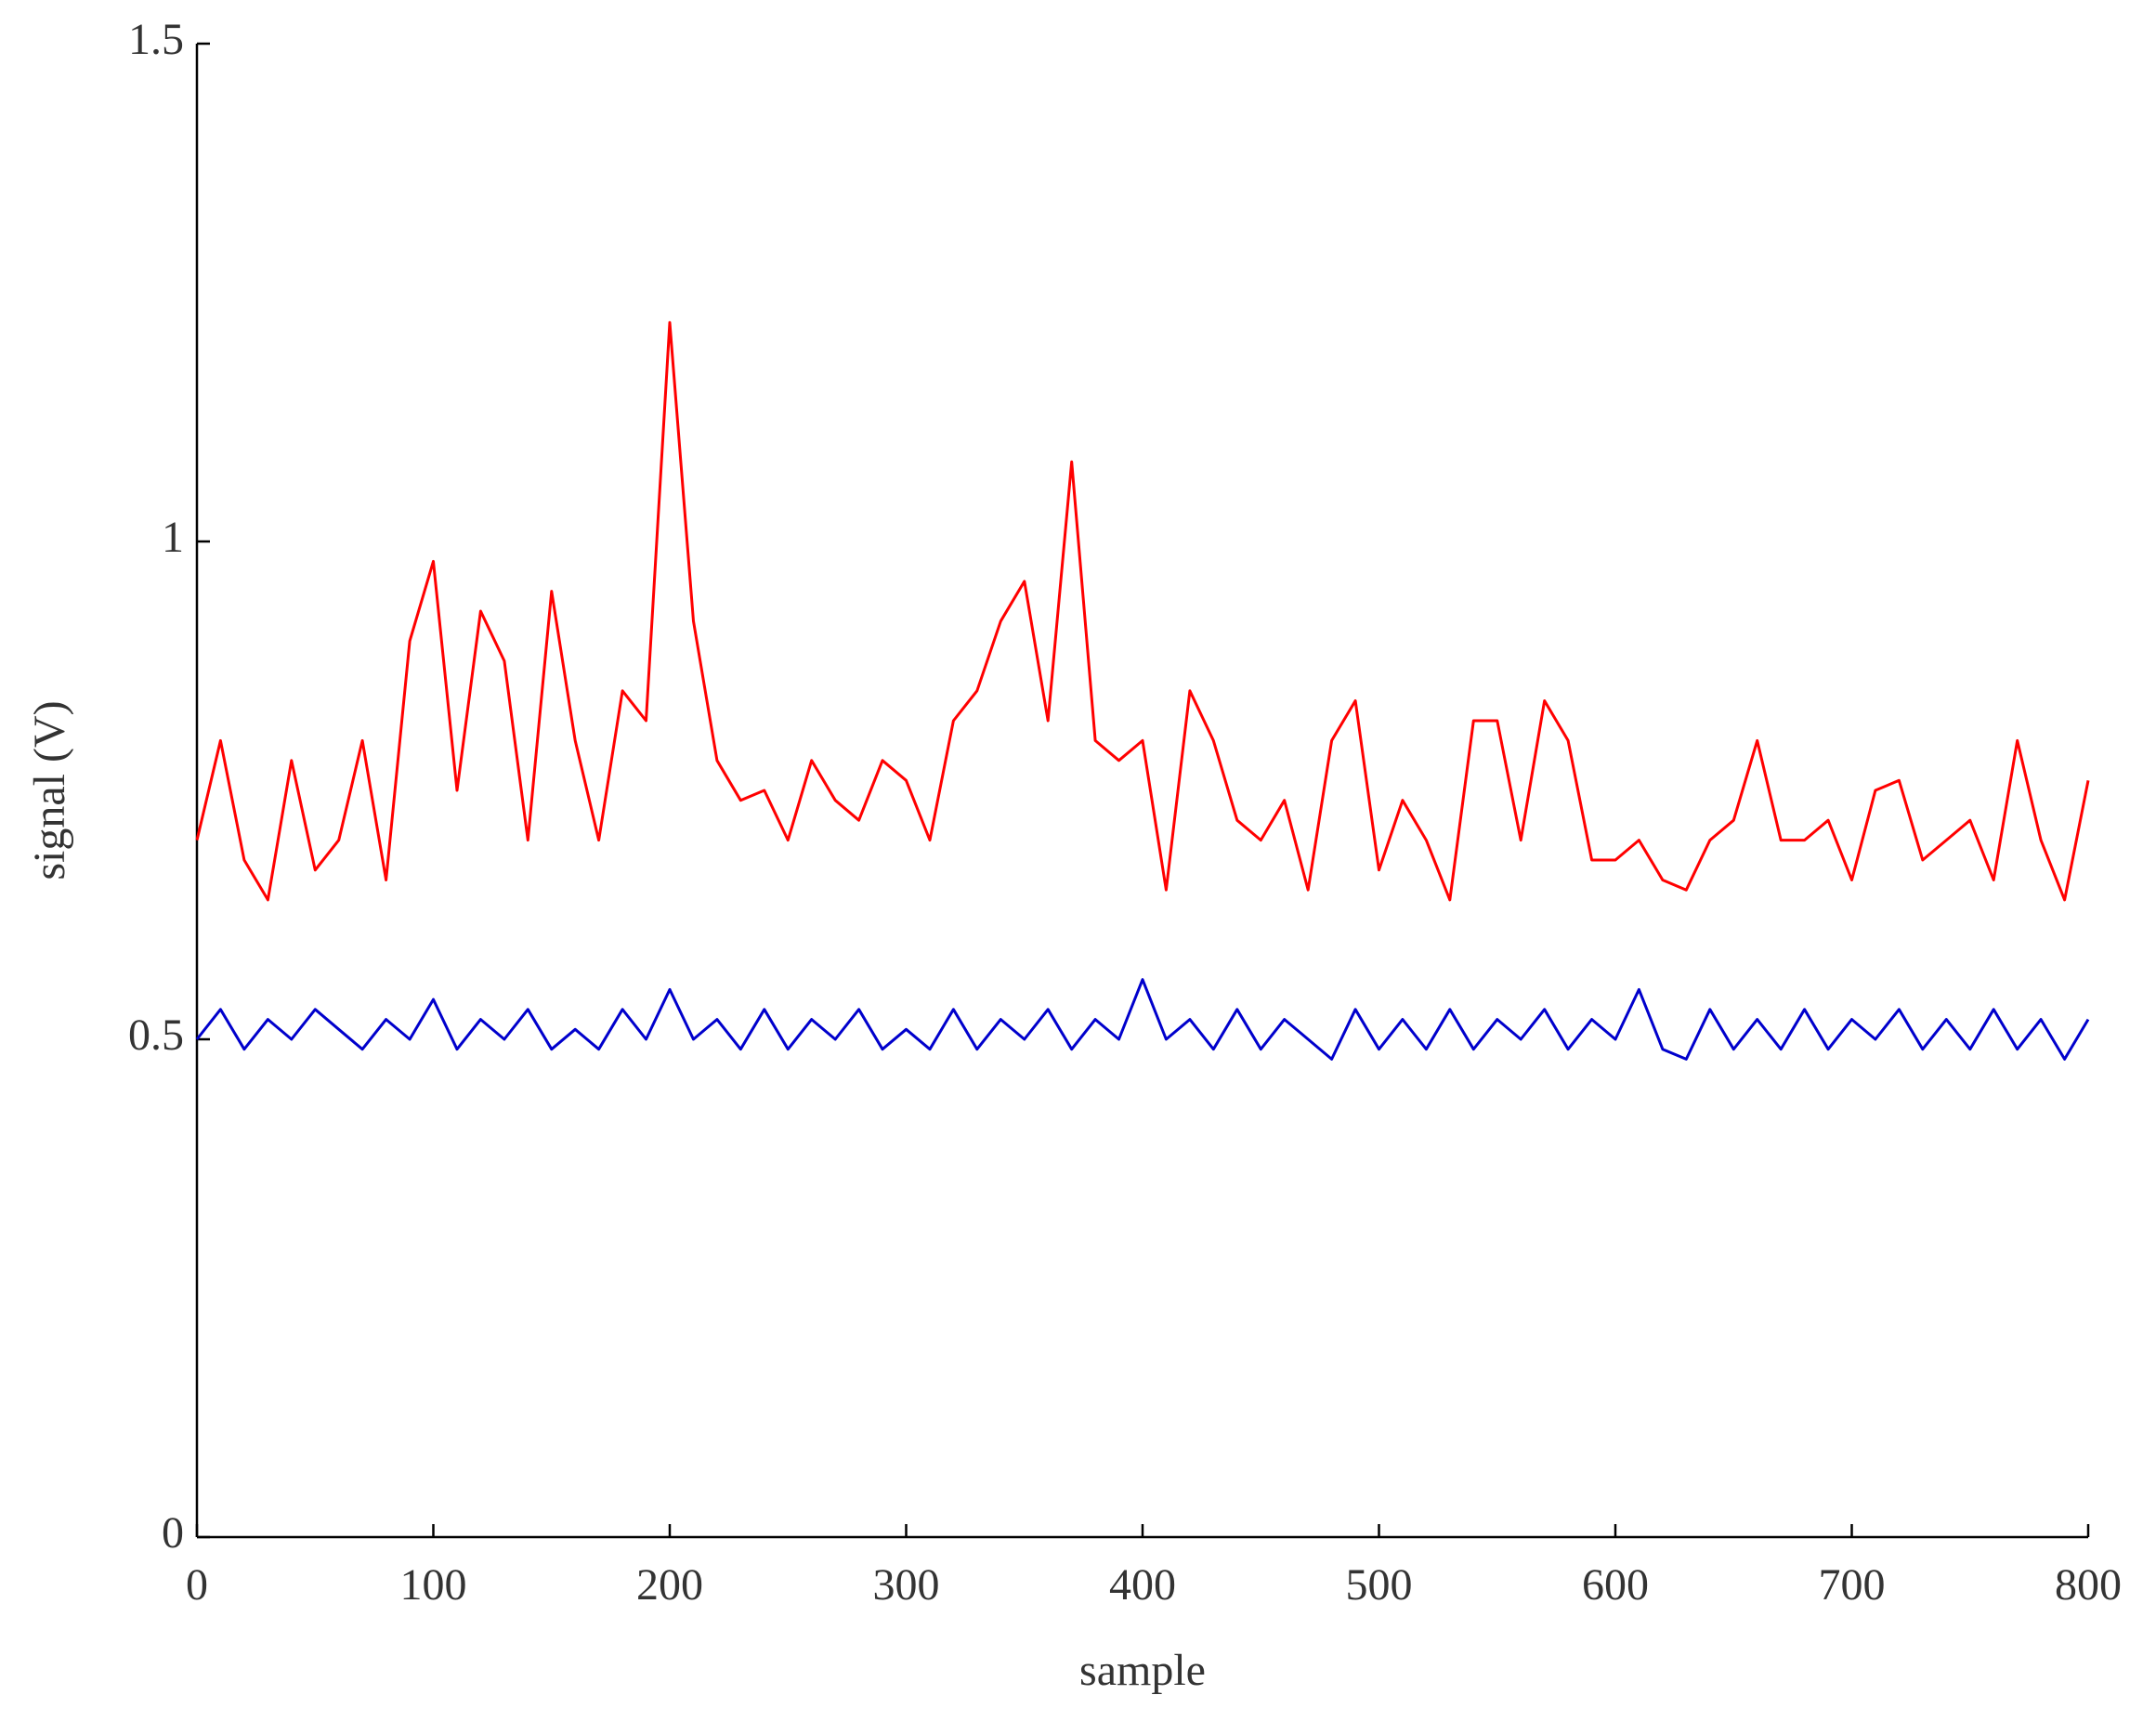 This screenshot has width=2156, height=1721. Describe the element at coordinates (906, 1585) in the screenshot. I see `x-tick-label: 300` at that location.